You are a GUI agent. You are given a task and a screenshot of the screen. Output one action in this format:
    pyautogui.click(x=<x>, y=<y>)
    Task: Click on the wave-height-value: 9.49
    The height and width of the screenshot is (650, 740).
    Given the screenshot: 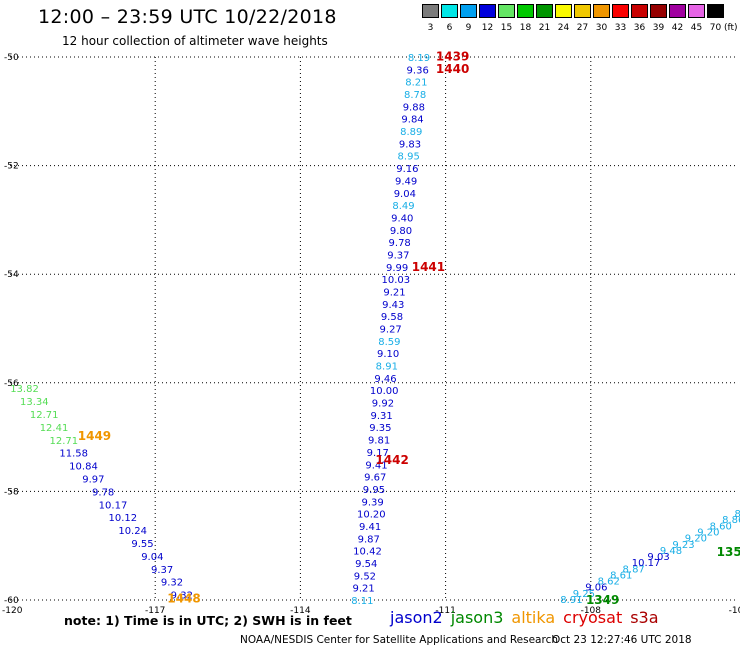 What is the action you would take?
    pyautogui.click(x=406, y=181)
    